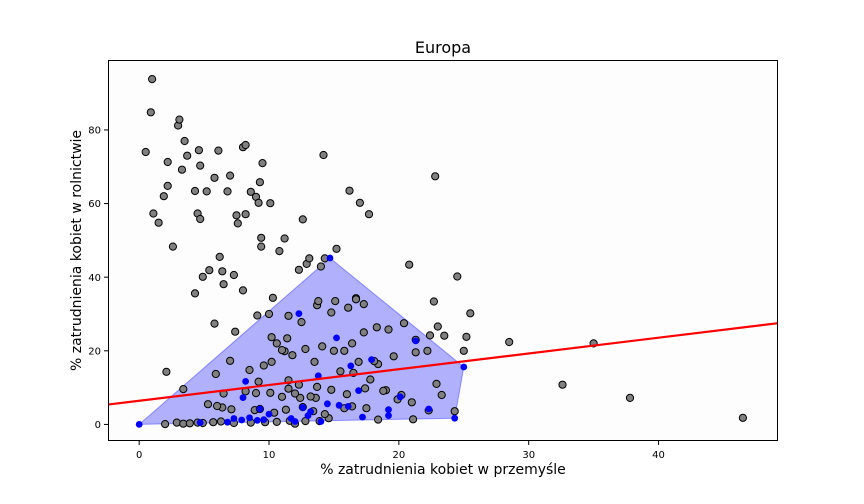 The height and width of the screenshot is (504, 864). Describe the element at coordinates (269, 455) in the screenshot. I see `x-tick-label: 10` at that location.